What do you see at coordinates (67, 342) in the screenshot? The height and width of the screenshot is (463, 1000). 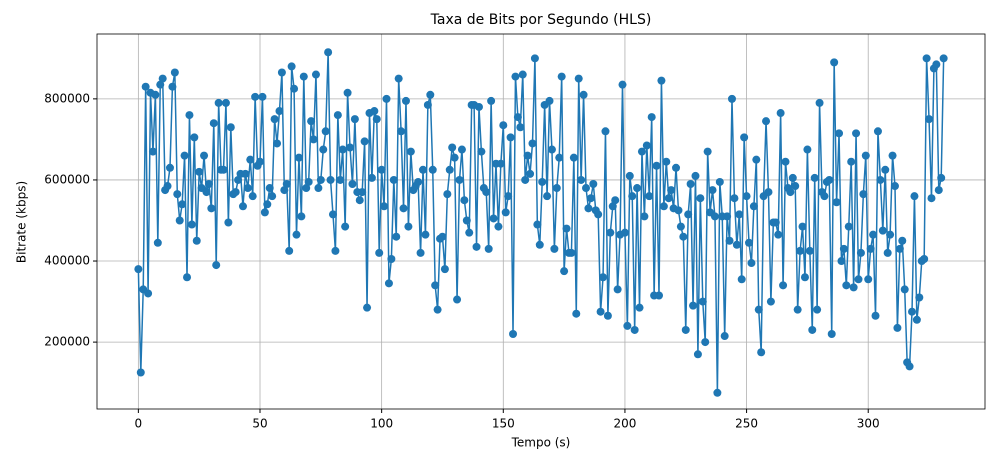 I see `y-tick-label: 200000` at bounding box center [67, 342].